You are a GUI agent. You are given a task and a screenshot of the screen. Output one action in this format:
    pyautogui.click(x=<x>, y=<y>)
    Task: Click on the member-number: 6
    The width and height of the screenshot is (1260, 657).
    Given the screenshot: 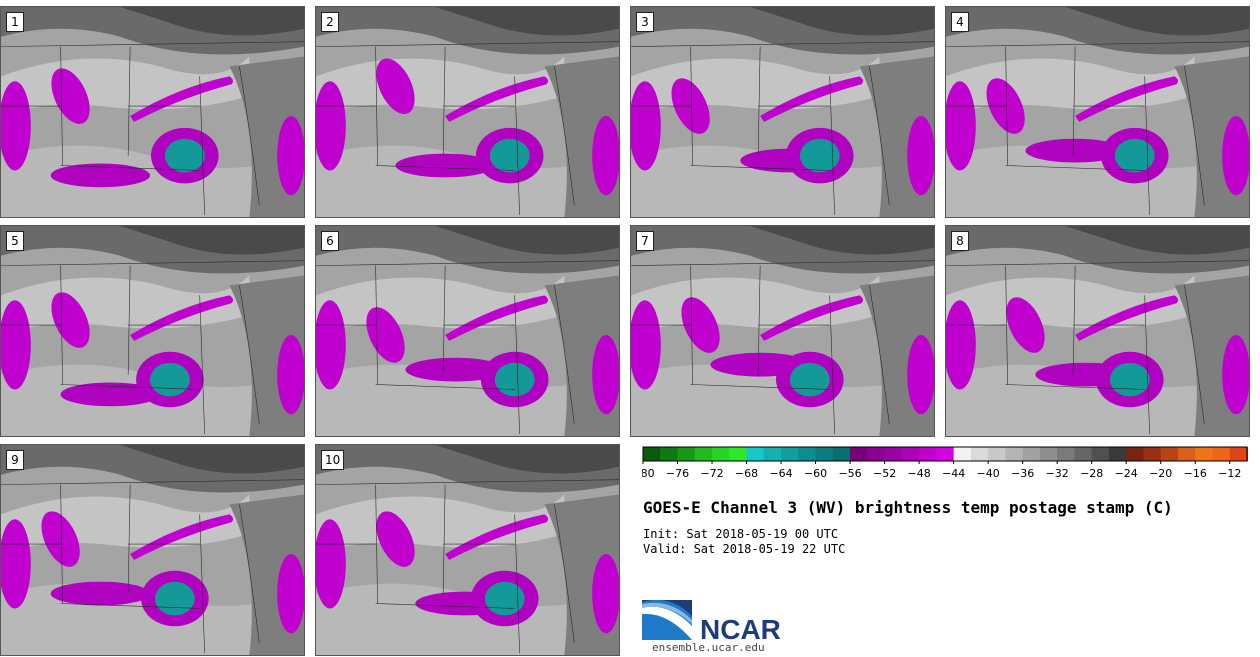 What is the action you would take?
    pyautogui.click(x=330, y=241)
    